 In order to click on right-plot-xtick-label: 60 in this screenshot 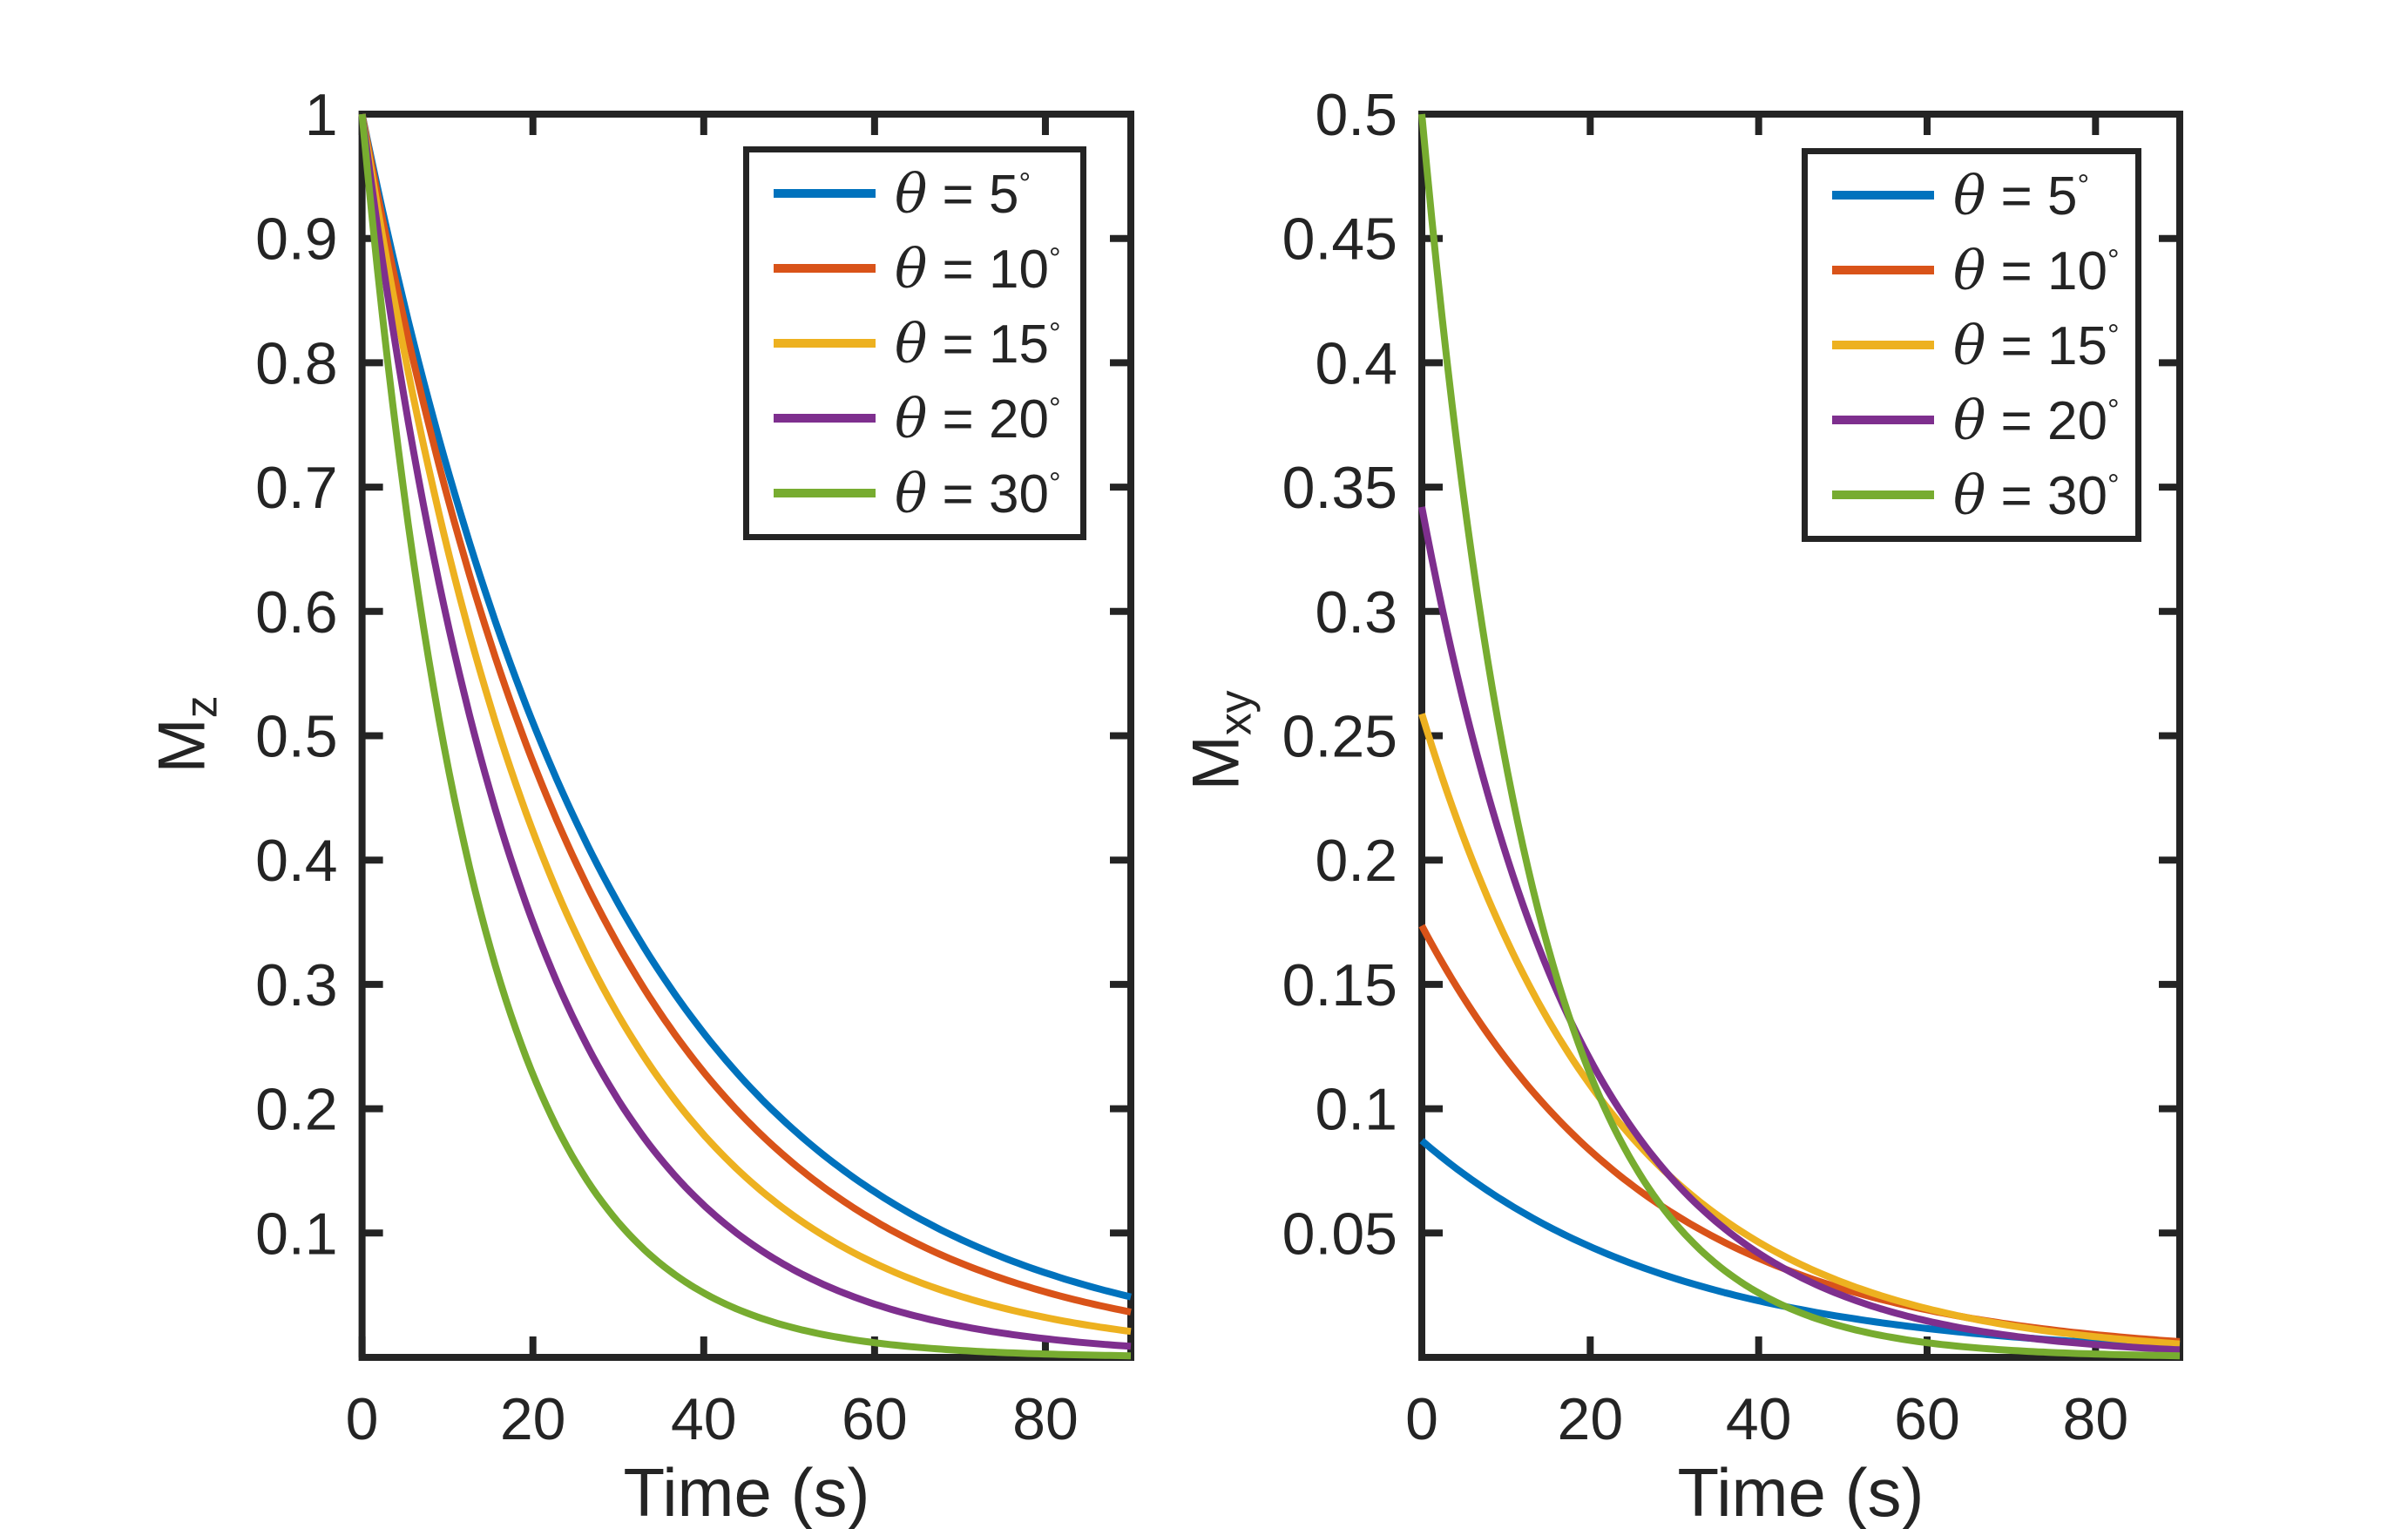, I will do `click(1927, 1419)`.